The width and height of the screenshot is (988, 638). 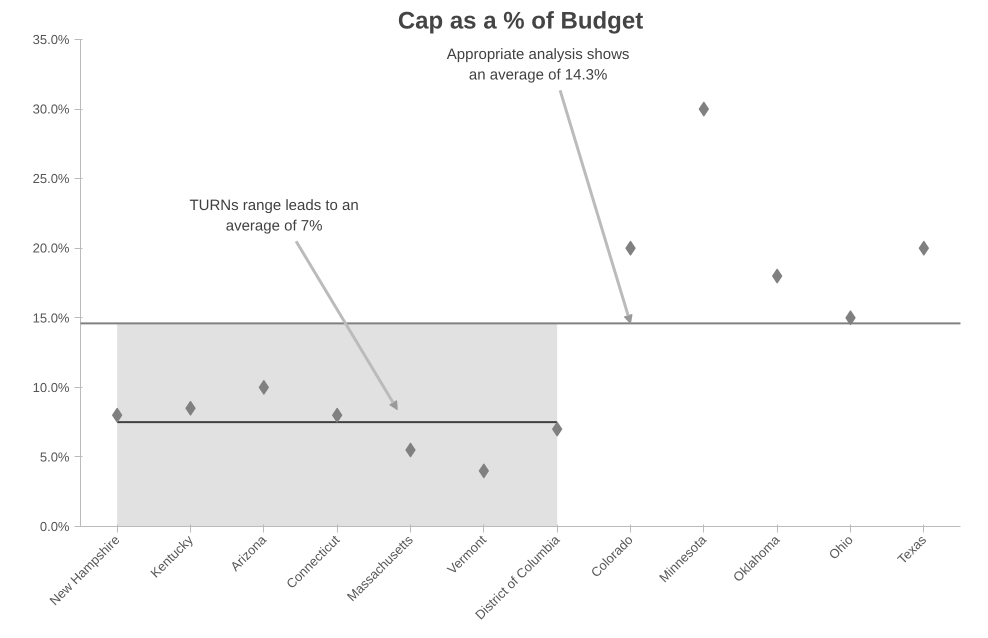 I want to click on y-tick-label: 35.0%, so click(x=51, y=39).